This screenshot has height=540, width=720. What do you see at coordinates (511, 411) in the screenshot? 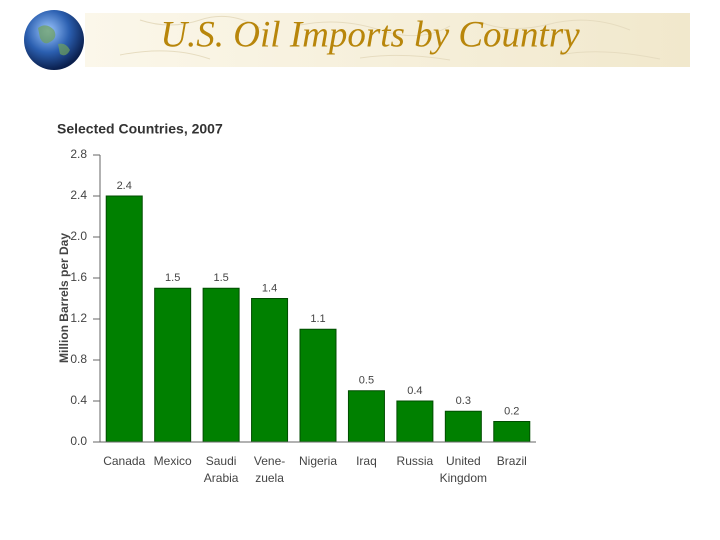
I see `value-label: 0.2` at bounding box center [511, 411].